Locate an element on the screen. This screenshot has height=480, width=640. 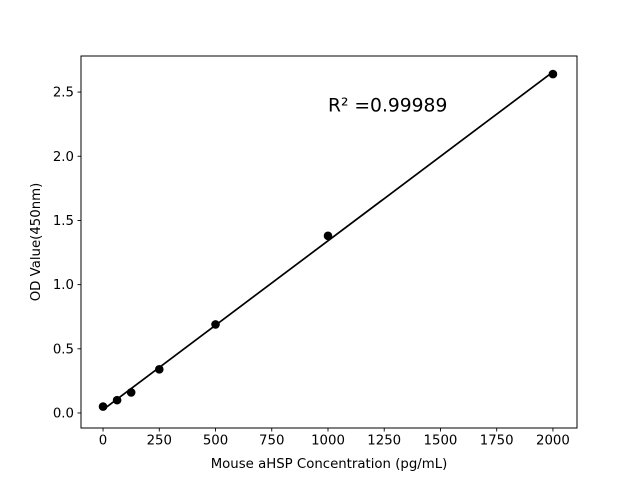
x-tick-label: 250 is located at coordinates (159, 441).